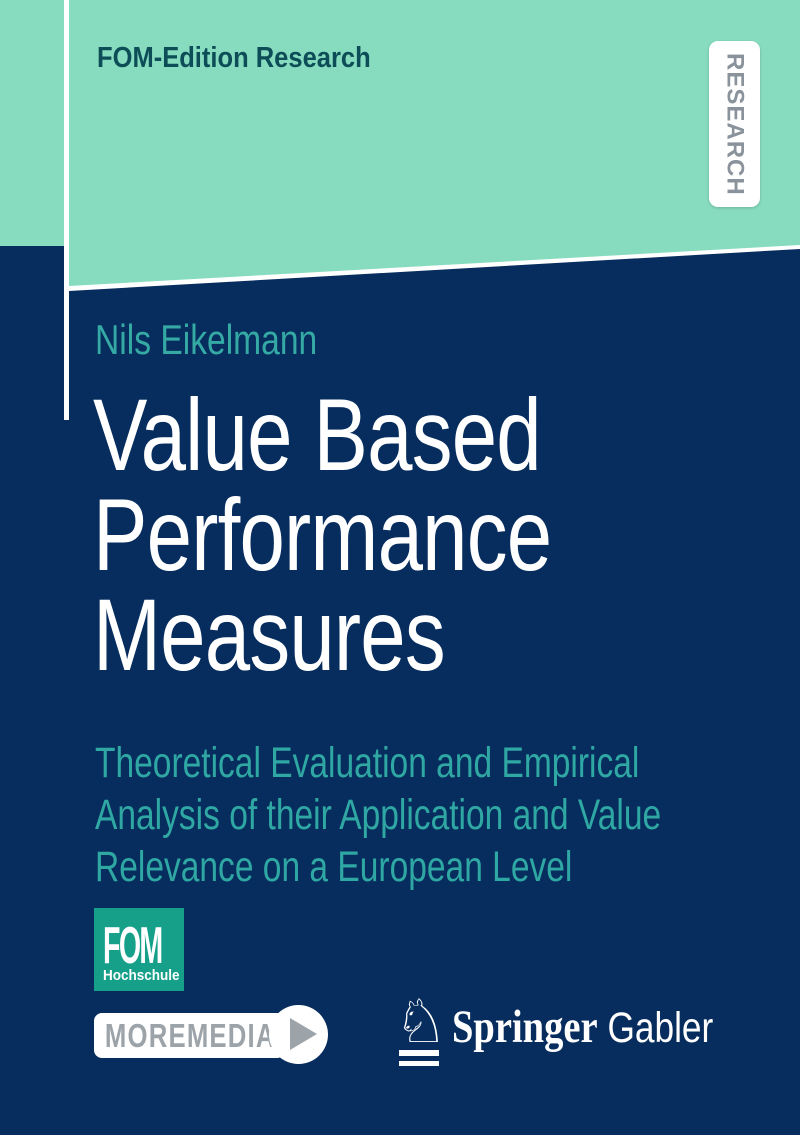  I want to click on moremedia-badge: MOREMEDIA, so click(189, 1035).